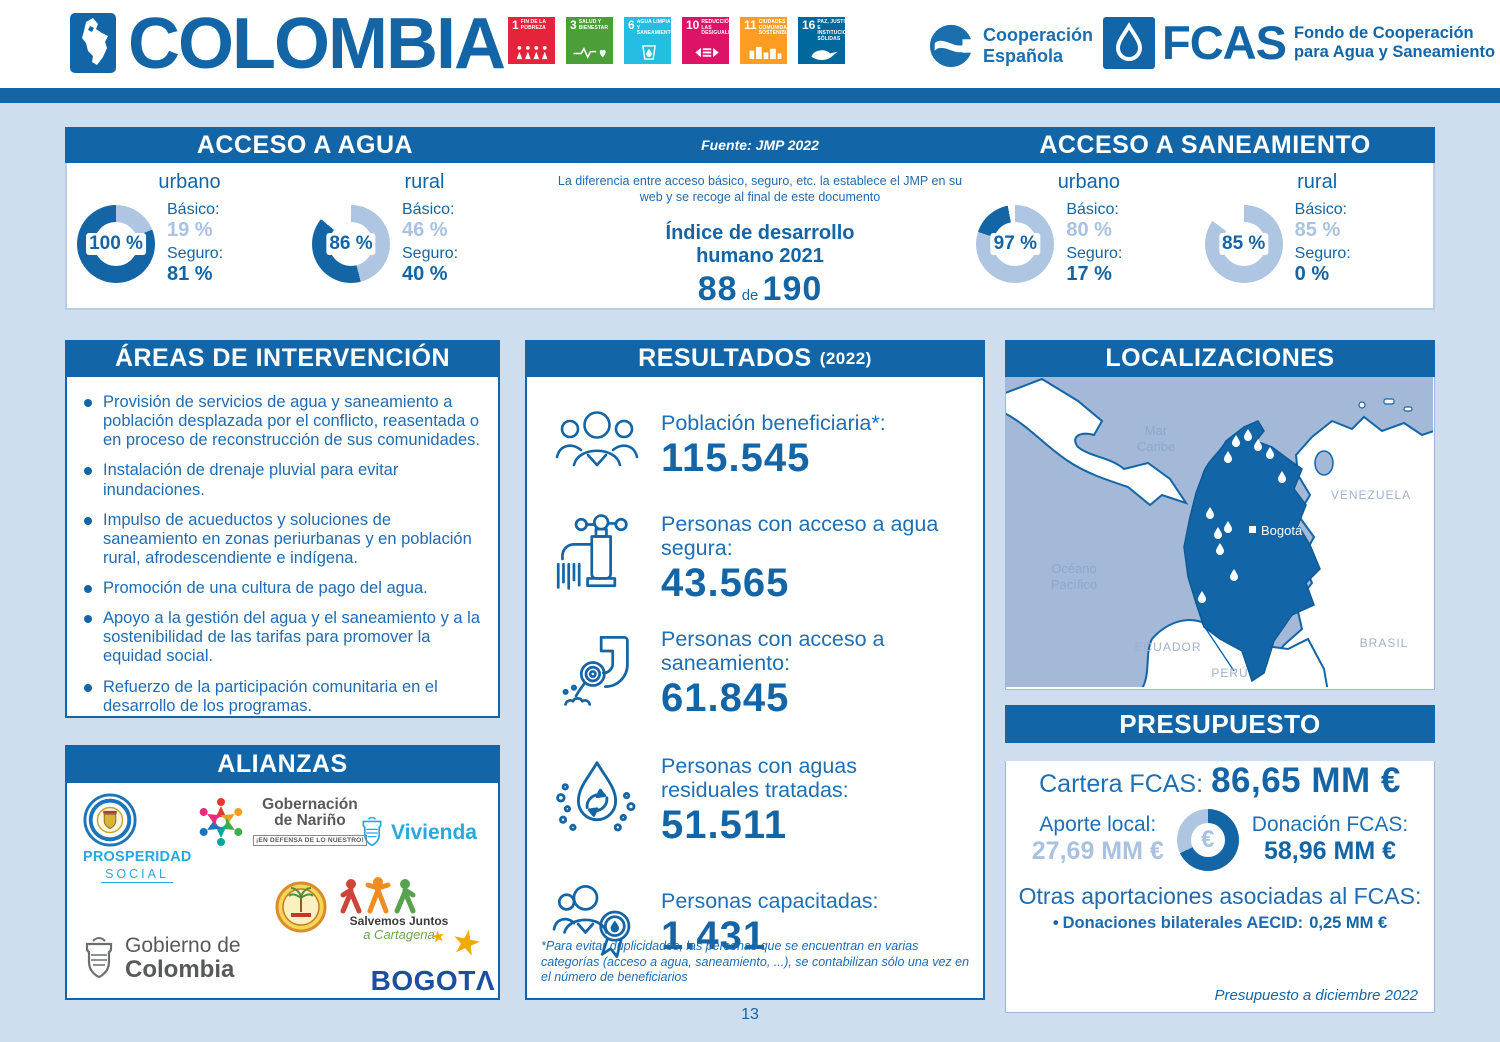 The height and width of the screenshot is (1042, 1500). Describe the element at coordinates (760, 255) in the screenshot. I see `hdi-title-line2: humano 2021` at that location.